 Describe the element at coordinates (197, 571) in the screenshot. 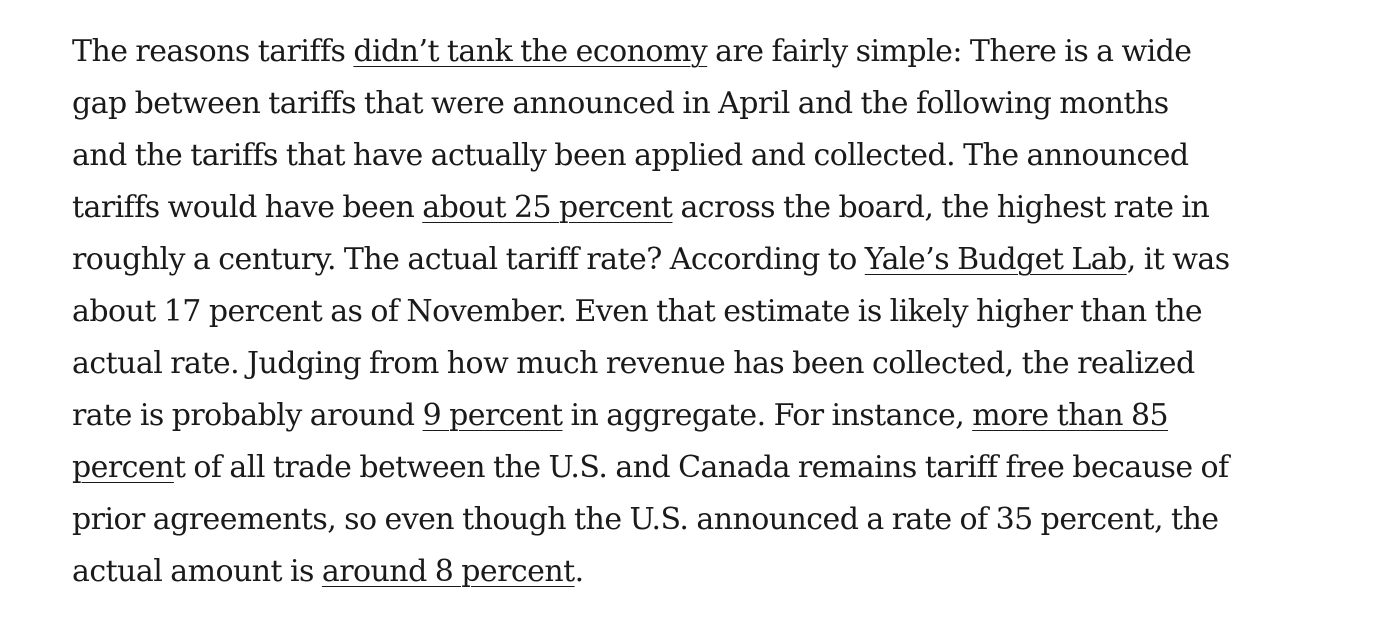

I see `text-run: actual amount is` at that location.